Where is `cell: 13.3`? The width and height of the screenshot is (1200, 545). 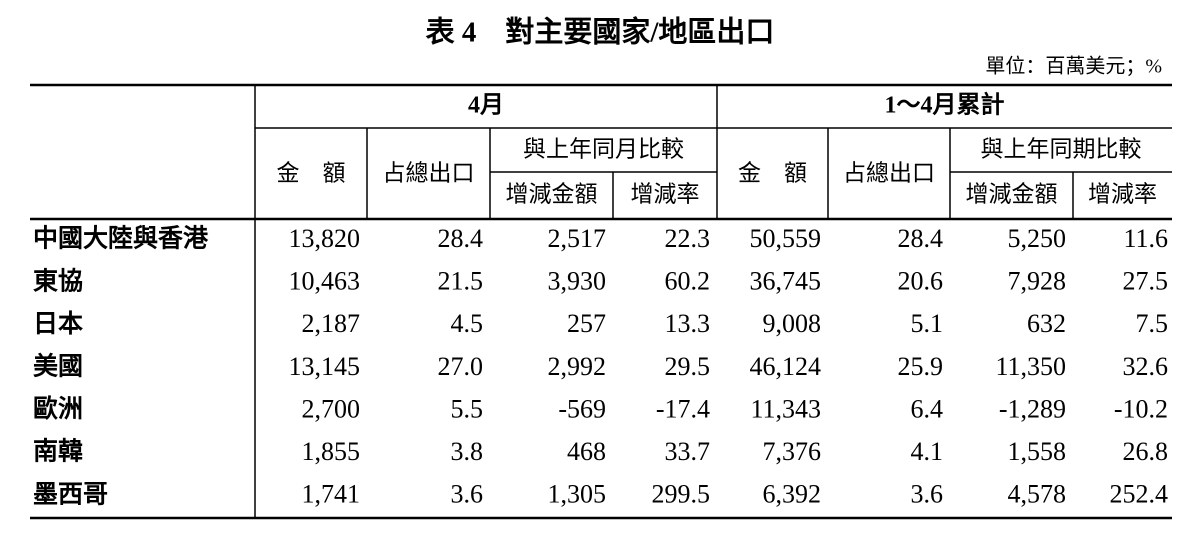 cell: 13.3 is located at coordinates (688, 323).